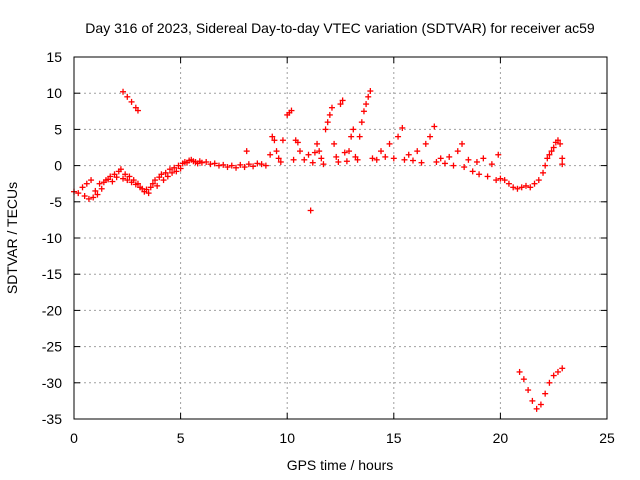  I want to click on y-tick-label: 15, so click(54, 57).